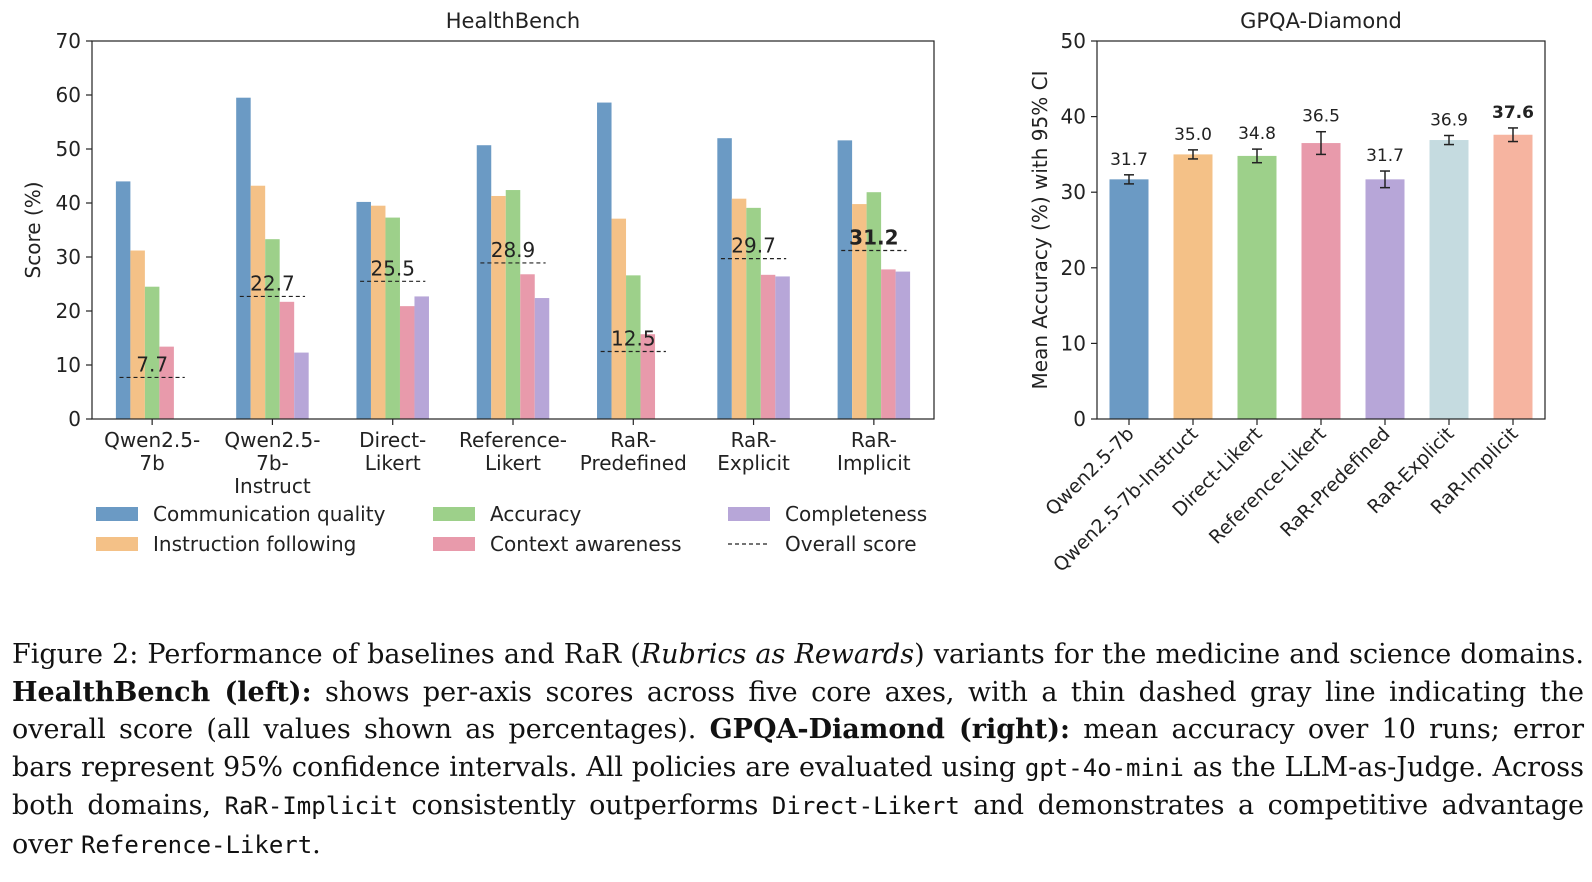 The image size is (1592, 882). What do you see at coordinates (272, 486) in the screenshot?
I see `hb-x-tick-label-1-2: Instruct` at bounding box center [272, 486].